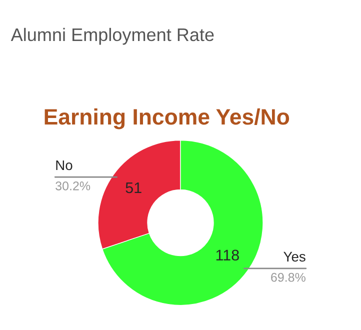 This screenshot has width=361, height=330. I want to click on slice-label: Yes, so click(295, 257).